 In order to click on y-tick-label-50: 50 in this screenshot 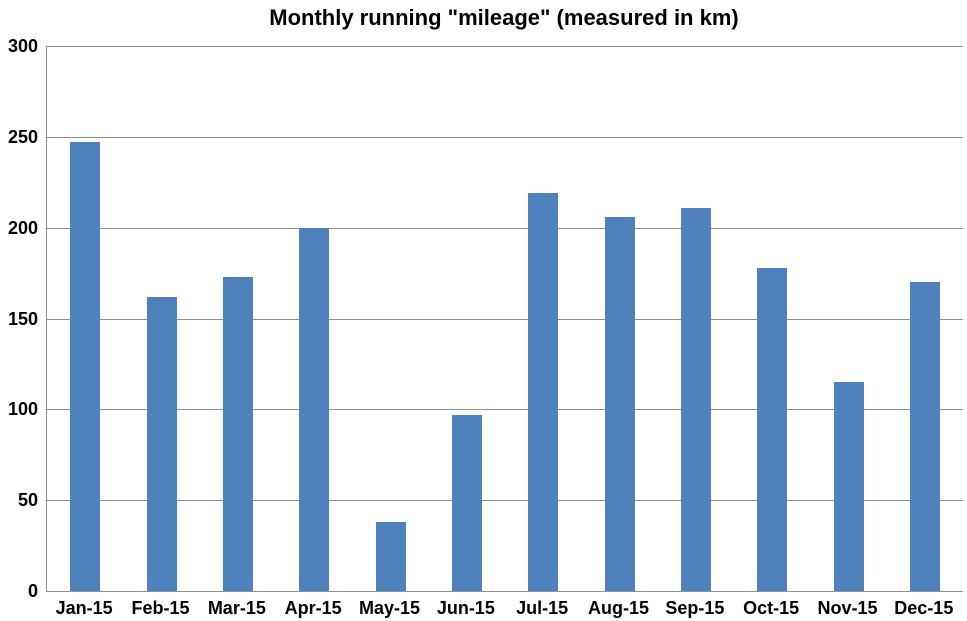, I will do `click(27, 500)`.